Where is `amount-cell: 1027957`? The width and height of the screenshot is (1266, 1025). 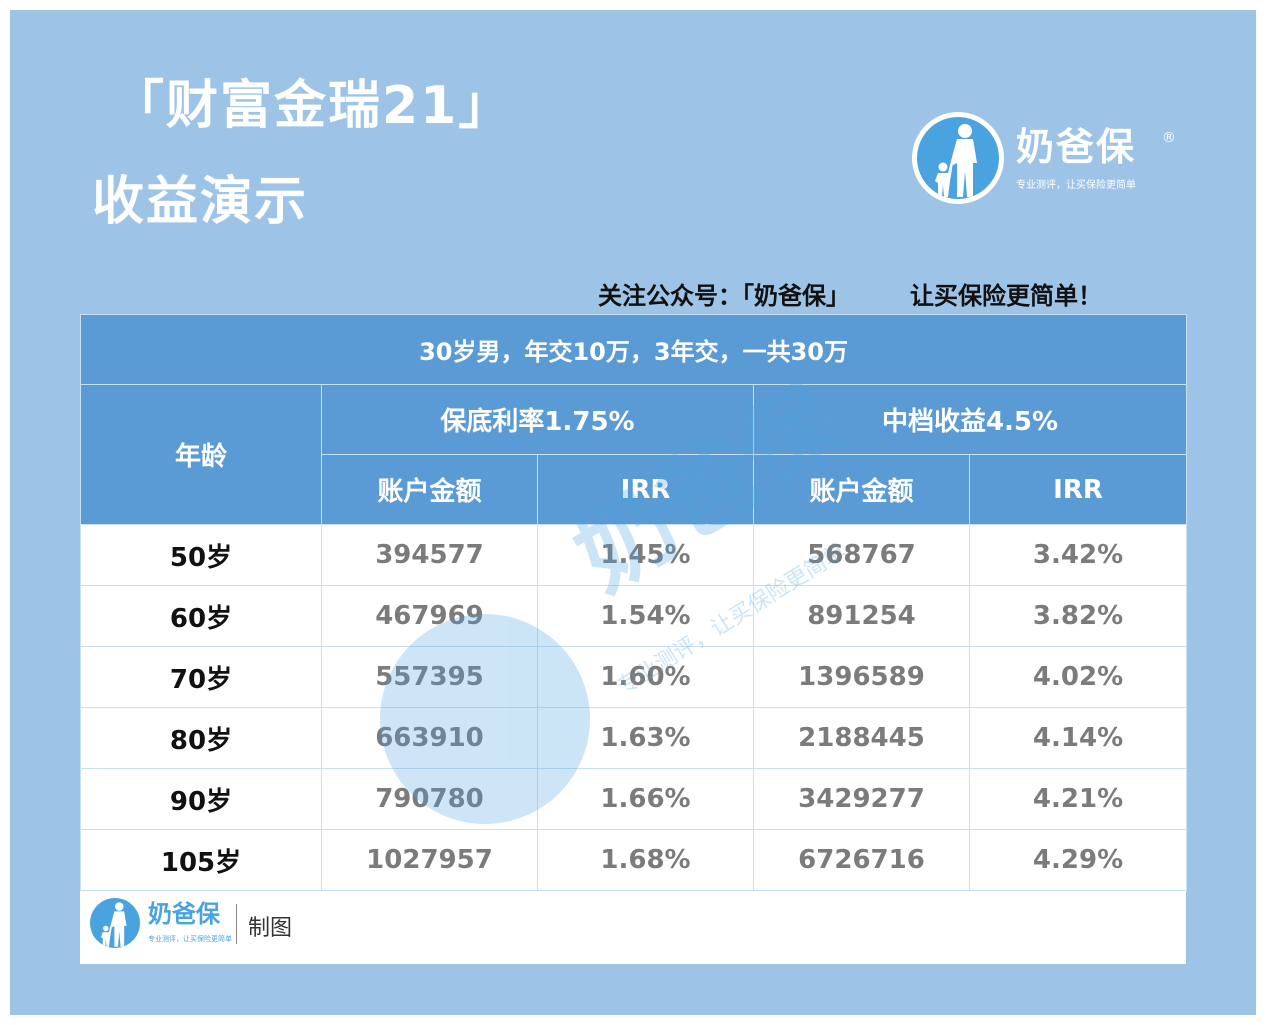 amount-cell: 1027957 is located at coordinates (429, 860).